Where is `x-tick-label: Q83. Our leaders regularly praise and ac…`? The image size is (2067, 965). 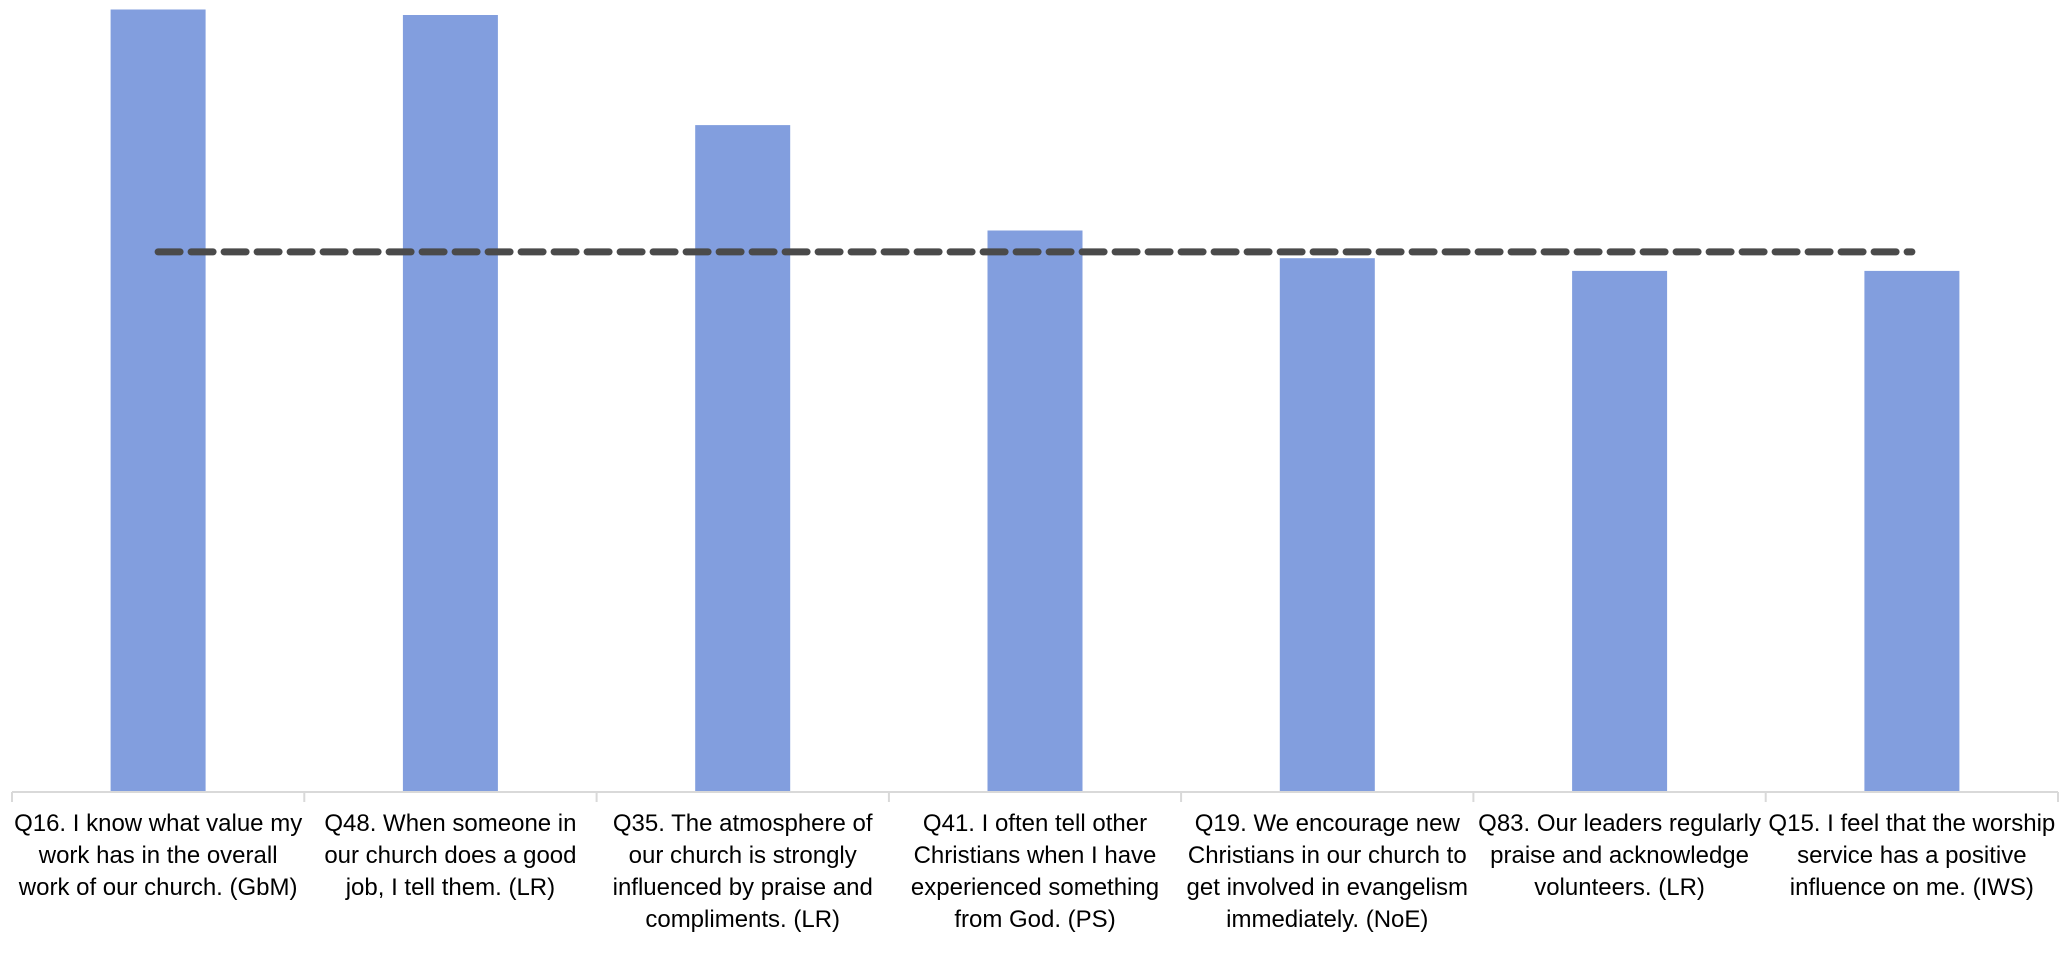
x-tick-label: Q83. Our leaders regularly praise and ac… is located at coordinates (1619, 855).